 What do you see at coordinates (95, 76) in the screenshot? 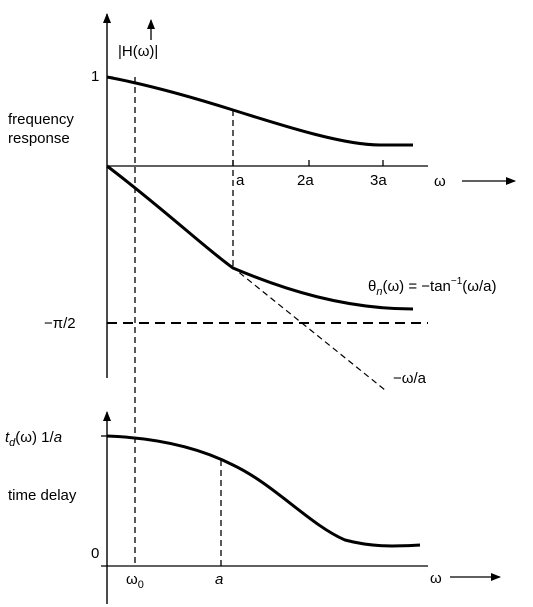
I see `tick-label-one: 1` at bounding box center [95, 76].